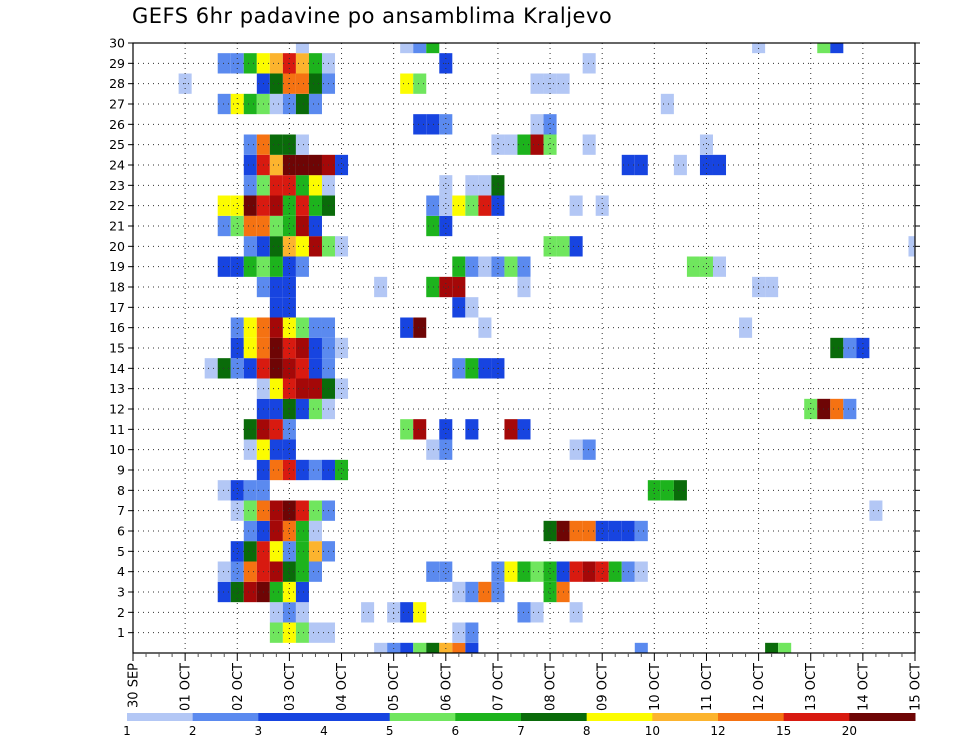 This screenshot has height=742, width=960. Describe the element at coordinates (717, 731) in the screenshot. I see `legend-label: 12` at that location.